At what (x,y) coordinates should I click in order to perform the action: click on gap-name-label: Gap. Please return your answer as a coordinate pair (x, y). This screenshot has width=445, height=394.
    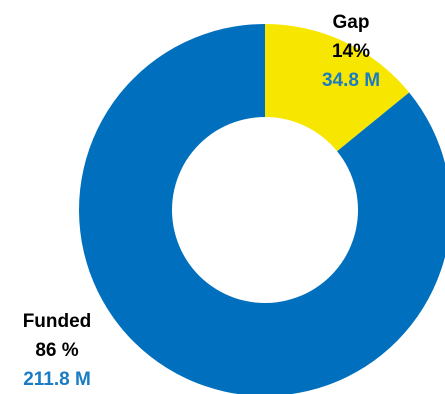
    Looking at the image, I should click on (351, 22).